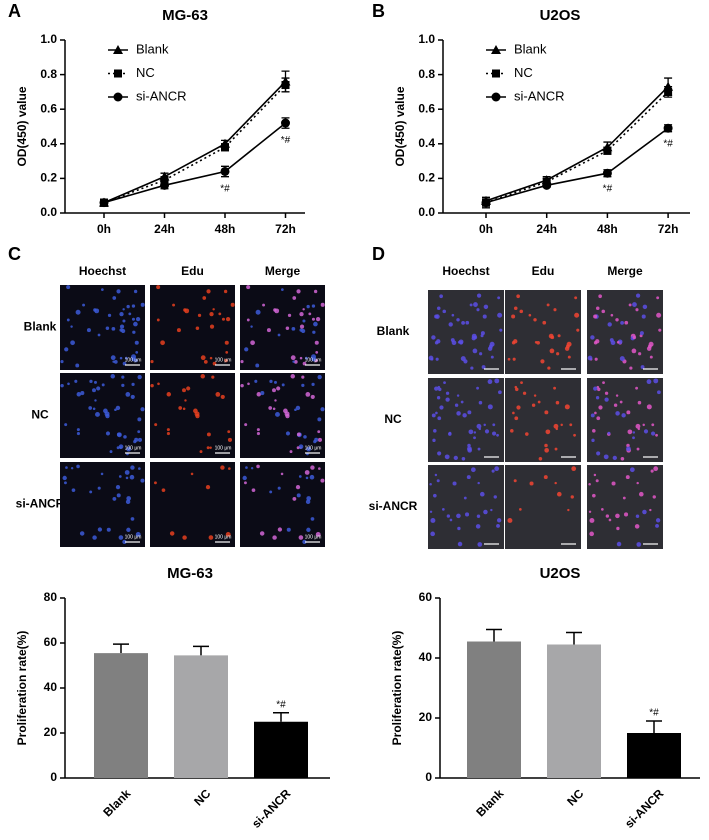 The width and height of the screenshot is (709, 840). Describe the element at coordinates (51, 642) in the screenshot. I see `y-tick-label: 60` at that location.